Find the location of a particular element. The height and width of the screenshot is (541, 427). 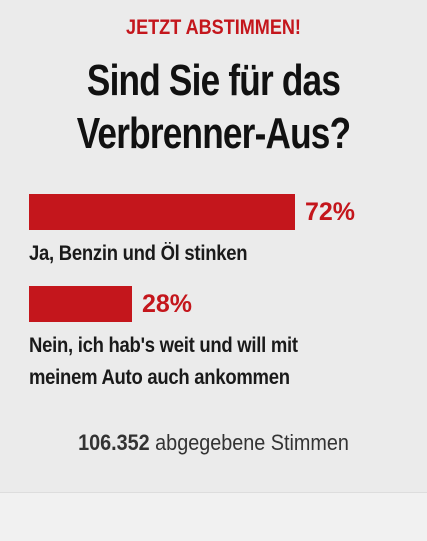

result-bar-no is located at coordinates (80, 304).